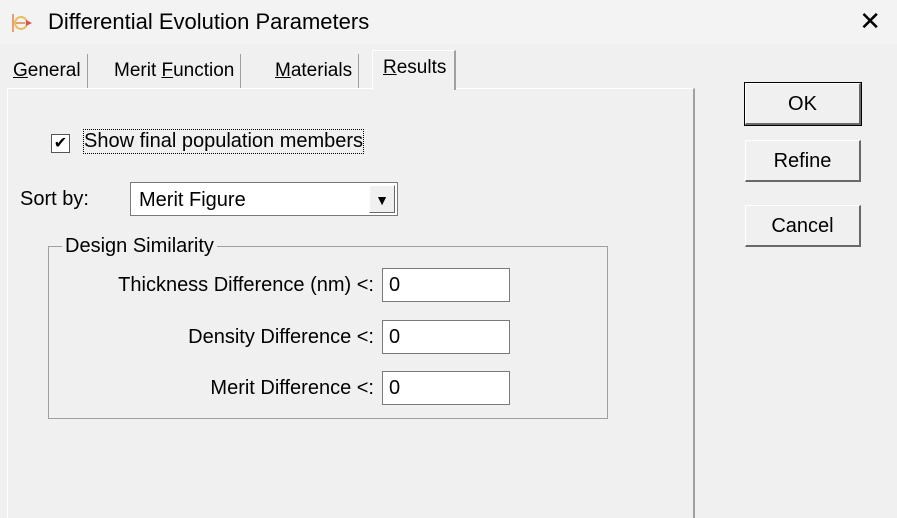  Describe the element at coordinates (138, 70) in the screenshot. I see `tab-label: Merit` at that location.